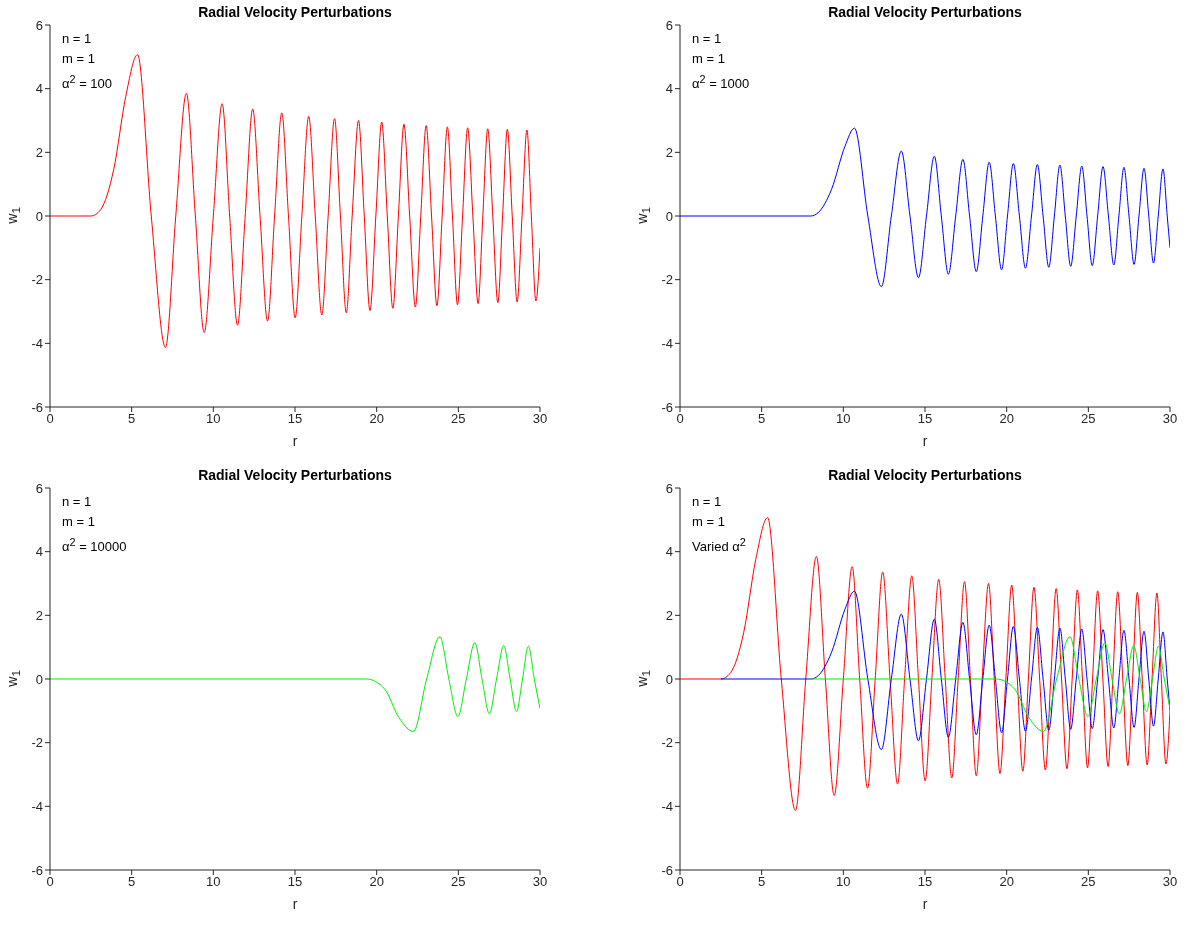 The image size is (1190, 926). I want to click on annotation: α$^{2}$ = 100, so click(87, 83).